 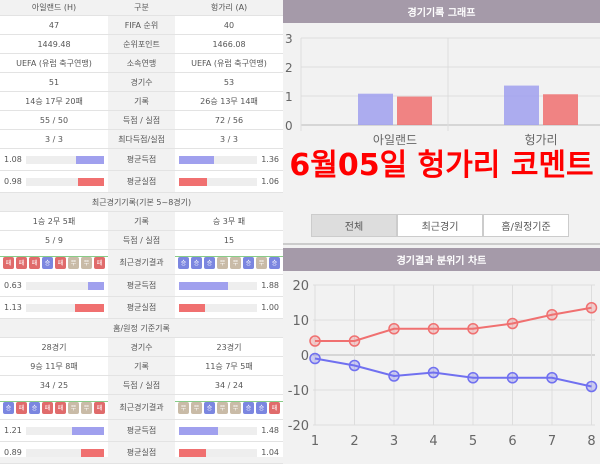 I want to click on avg-row: 0.63 평균득점 1.88, so click(x=141, y=286).